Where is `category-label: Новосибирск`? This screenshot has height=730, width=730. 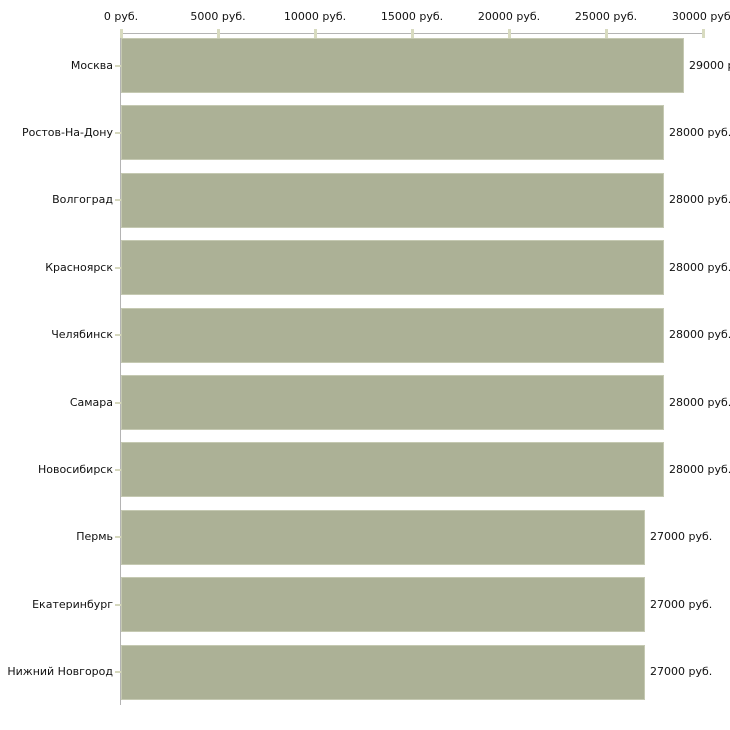 category-label: Новосибирск is located at coordinates (75, 469).